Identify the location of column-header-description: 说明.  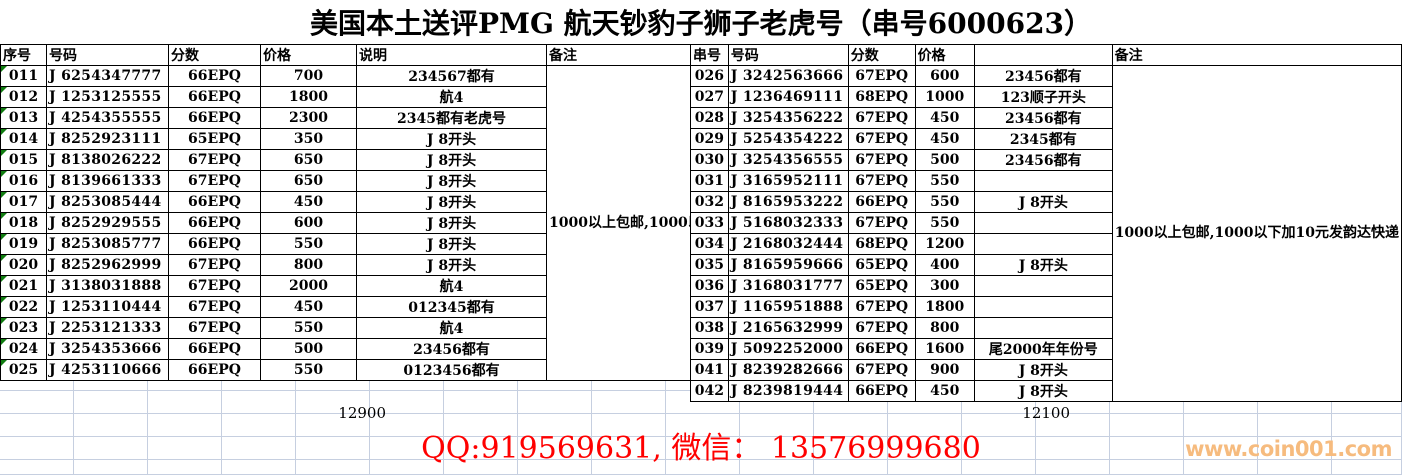
(451, 55).